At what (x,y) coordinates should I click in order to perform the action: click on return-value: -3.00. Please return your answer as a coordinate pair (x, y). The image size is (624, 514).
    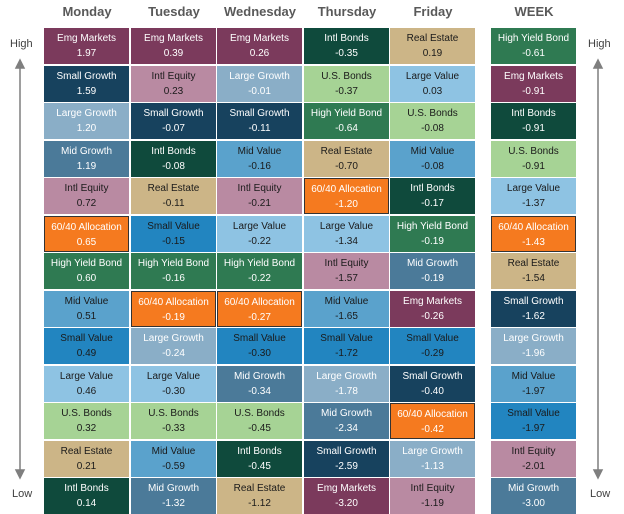
    Looking at the image, I should click on (533, 503).